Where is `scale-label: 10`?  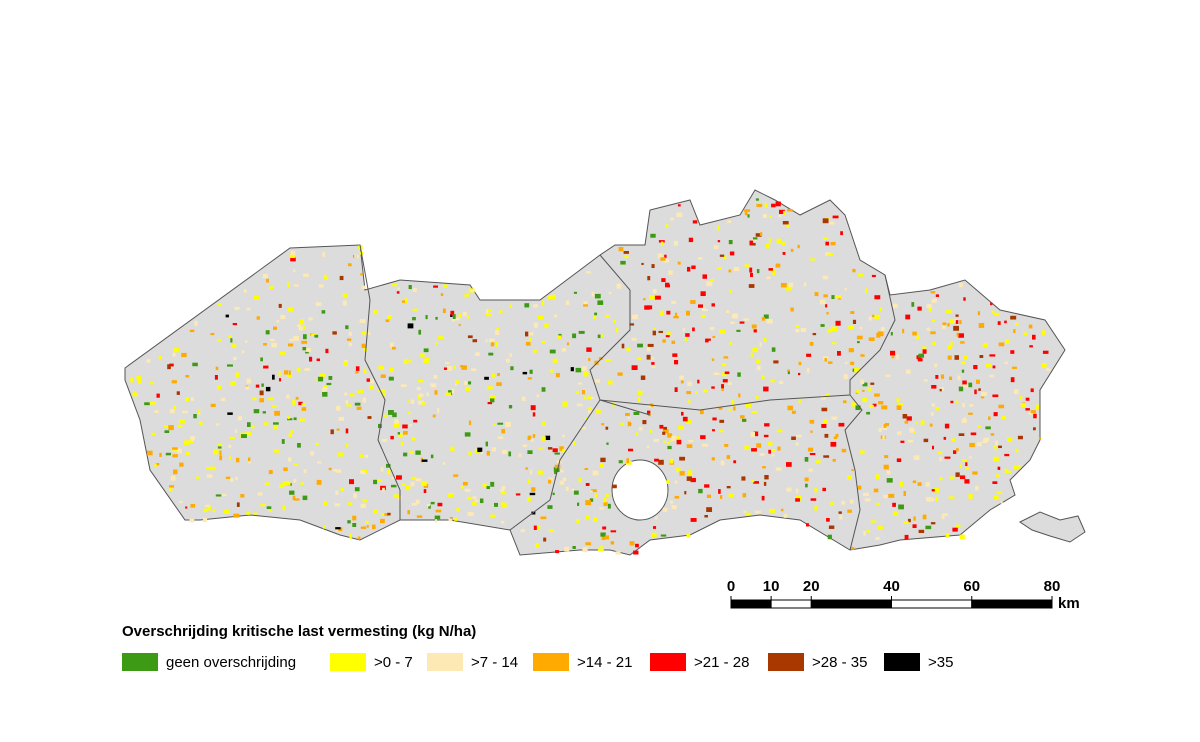
scale-label: 10 is located at coordinates (771, 586).